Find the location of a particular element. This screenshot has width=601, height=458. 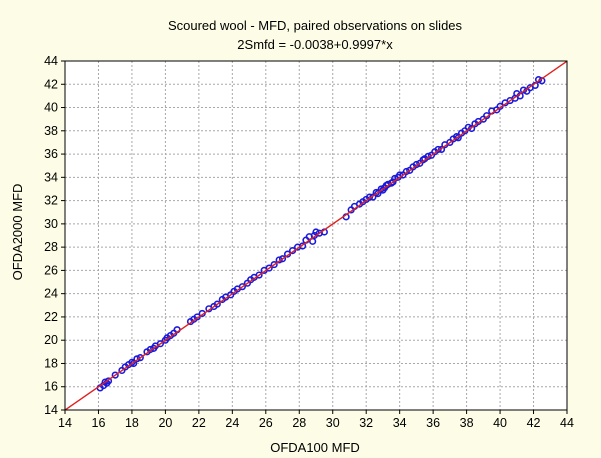

y-tick-label: 16 is located at coordinates (51, 387).